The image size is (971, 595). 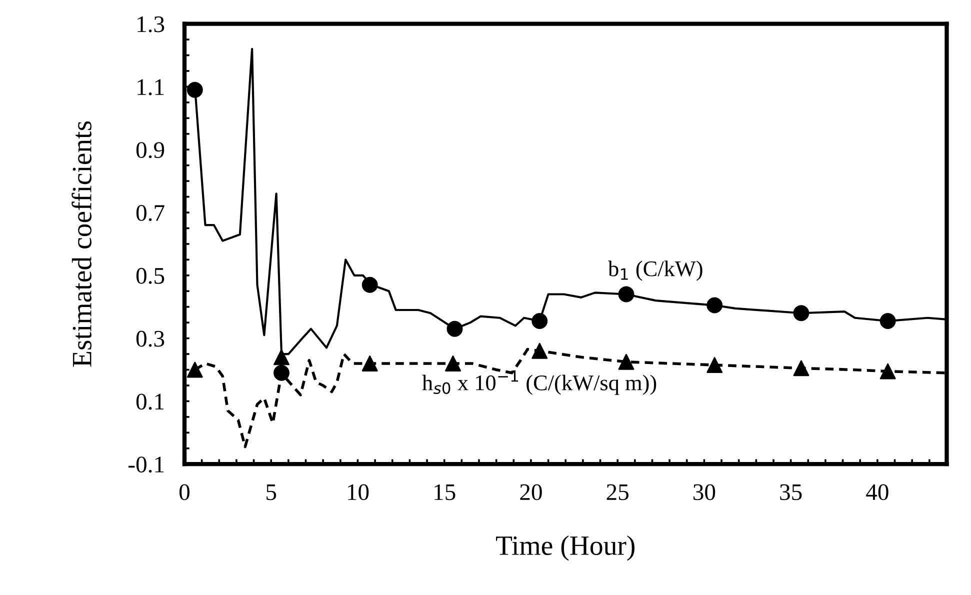 What do you see at coordinates (184, 492) in the screenshot?
I see `x-tick-label: 0` at bounding box center [184, 492].